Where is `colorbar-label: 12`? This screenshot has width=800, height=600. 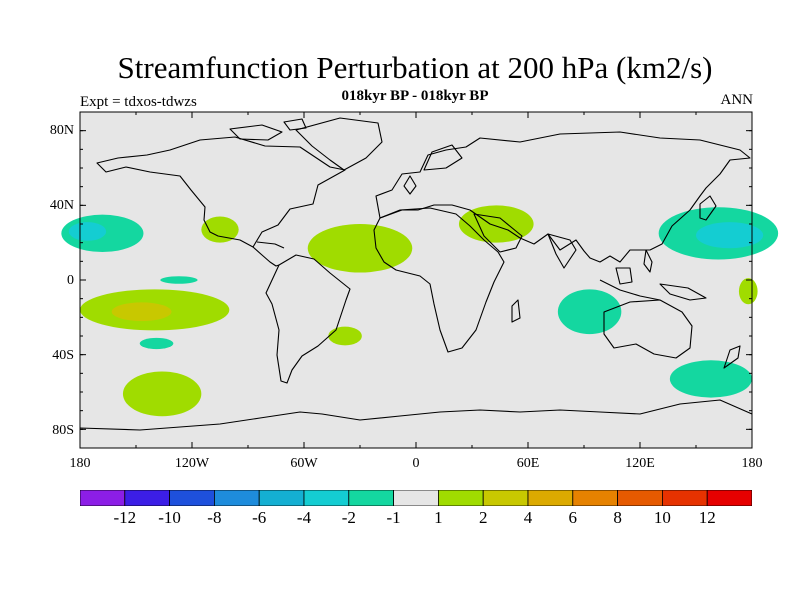 colorbar-label: 12 is located at coordinates (707, 517).